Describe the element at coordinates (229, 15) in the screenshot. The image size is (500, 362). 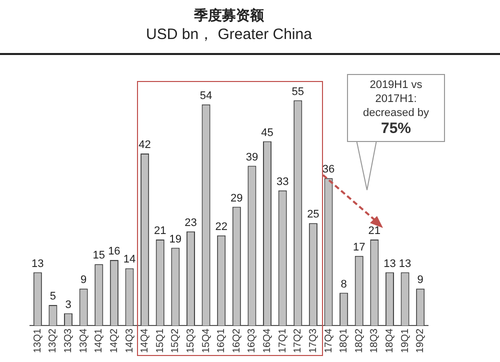
I see `chart-title: 季度募资额` at that location.